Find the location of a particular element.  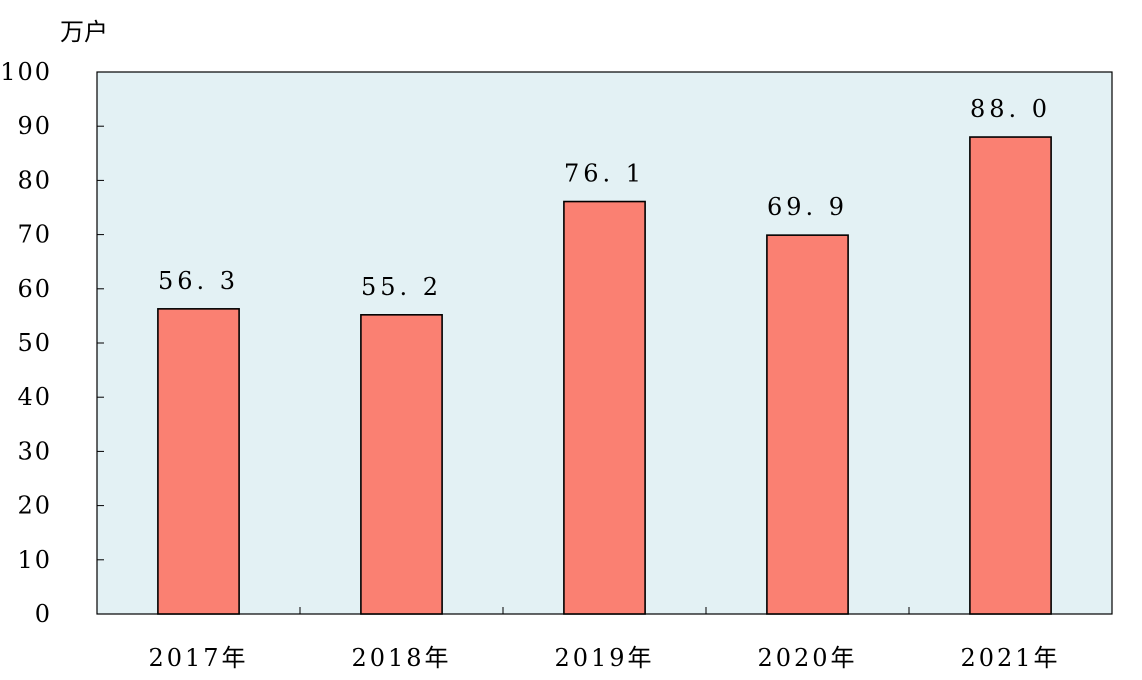

y-tick-label: 60 is located at coordinates (34, 289).